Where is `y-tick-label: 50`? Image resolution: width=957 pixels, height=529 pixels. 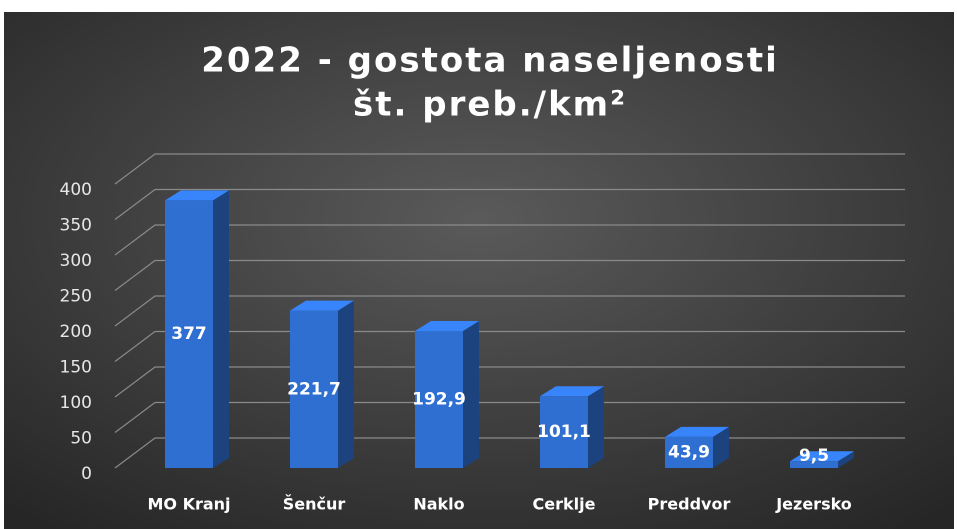
y-tick-label: 50 is located at coordinates (81, 439).